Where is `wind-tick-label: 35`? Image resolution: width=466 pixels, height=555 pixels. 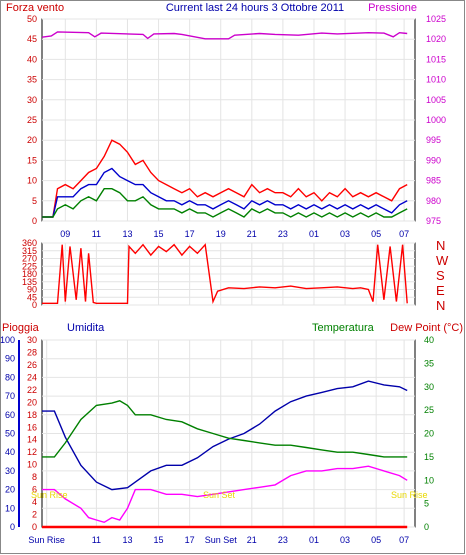 wind-tick-label: 35 is located at coordinates (32, 80).